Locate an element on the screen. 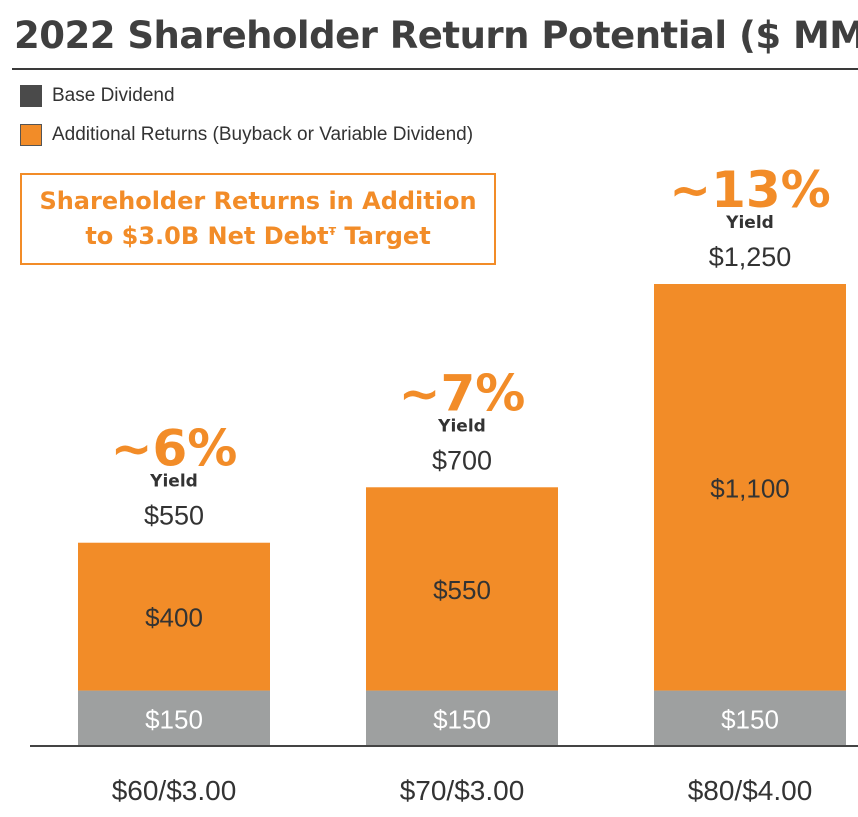  legend-item-base-dividend: Base Dividend is located at coordinates (97, 96).